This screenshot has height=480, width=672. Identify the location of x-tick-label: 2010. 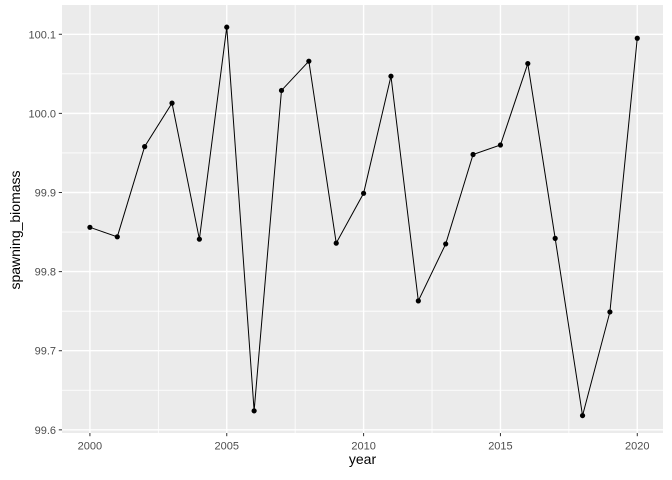
(363, 447).